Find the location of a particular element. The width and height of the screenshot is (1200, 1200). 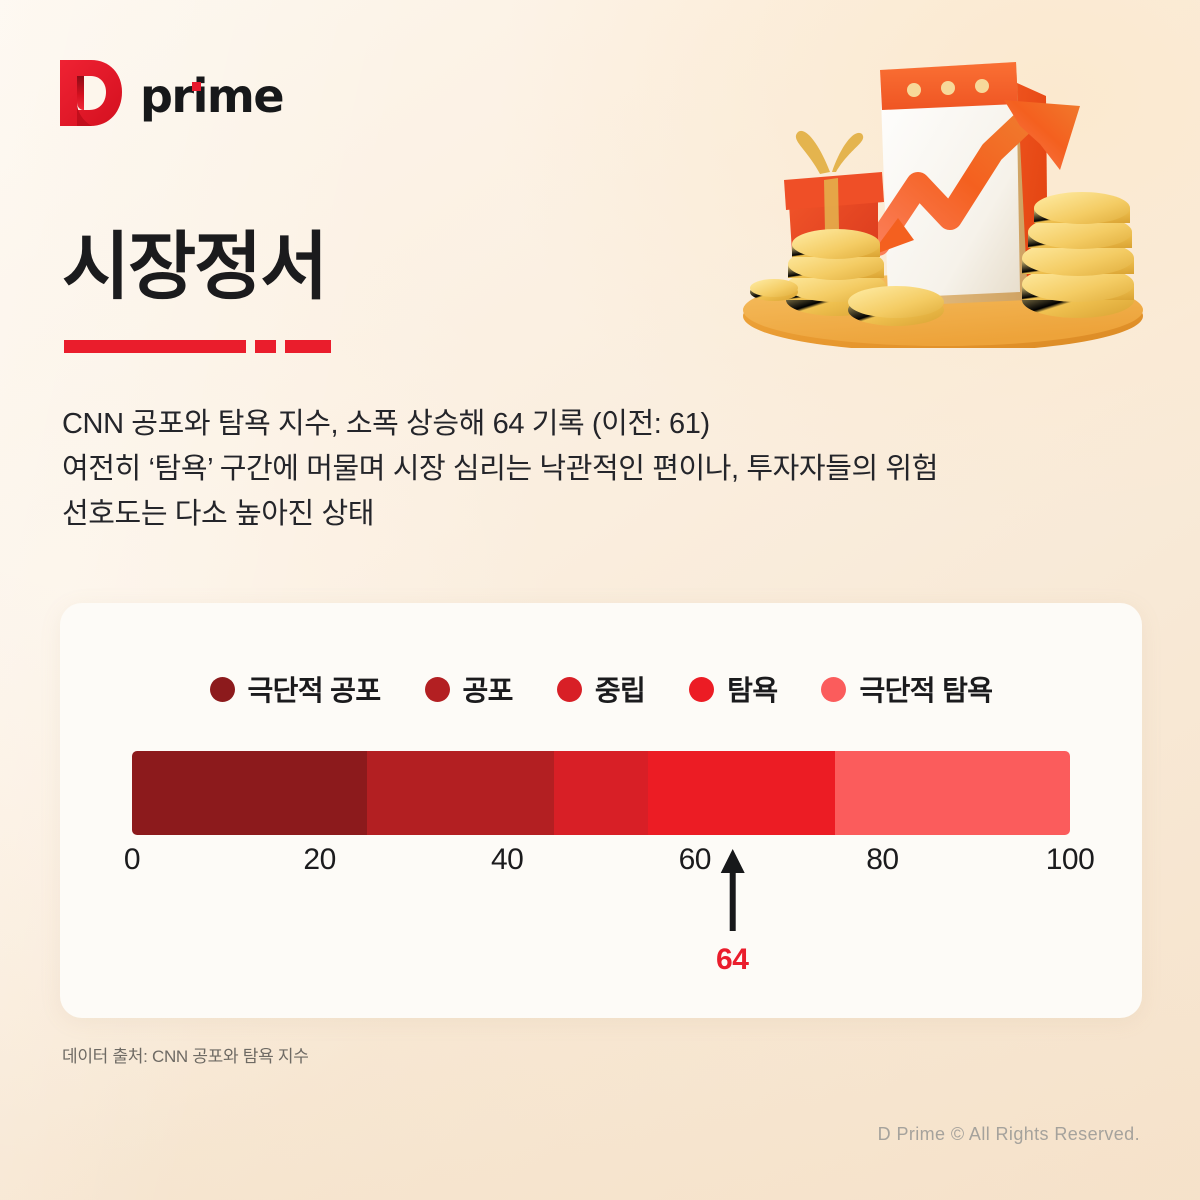

legend-item: 공포 is located at coordinates (469, 689).